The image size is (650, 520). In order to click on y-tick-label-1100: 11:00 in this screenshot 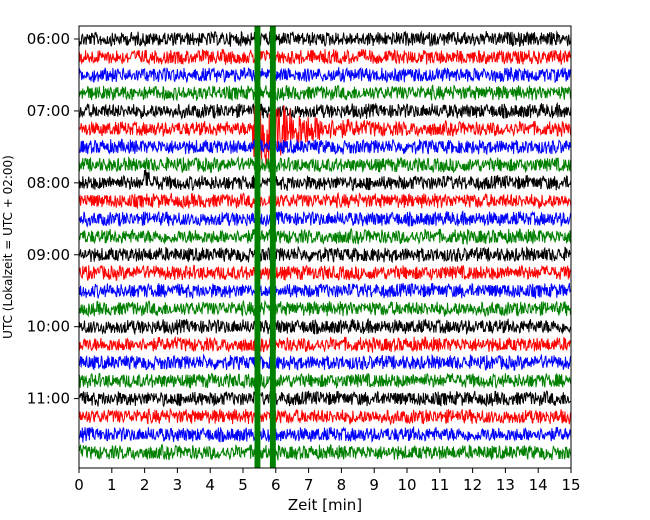, I will do `click(48, 399)`.